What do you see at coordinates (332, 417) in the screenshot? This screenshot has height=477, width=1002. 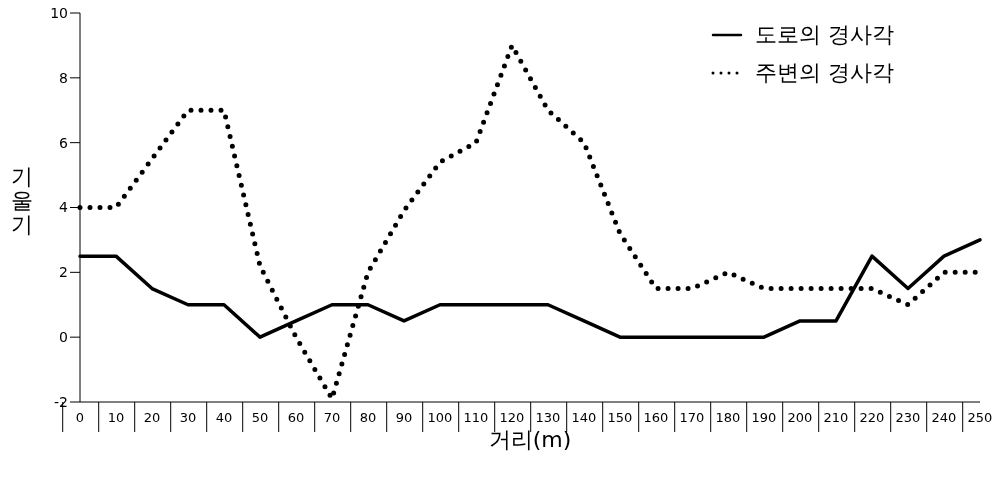 I see `x-tick-label: 70` at bounding box center [332, 417].